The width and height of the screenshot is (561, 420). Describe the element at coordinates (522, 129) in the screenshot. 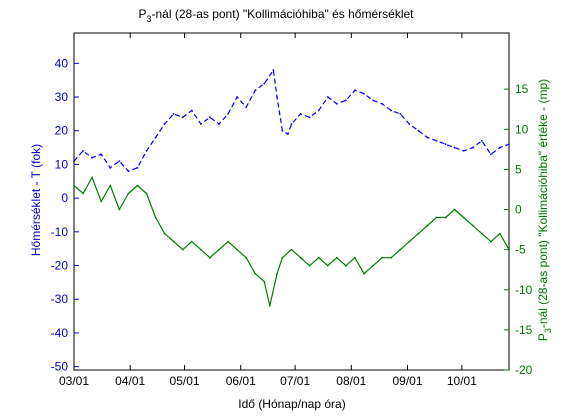

I see `right-y-tick-label: 10` at that location.